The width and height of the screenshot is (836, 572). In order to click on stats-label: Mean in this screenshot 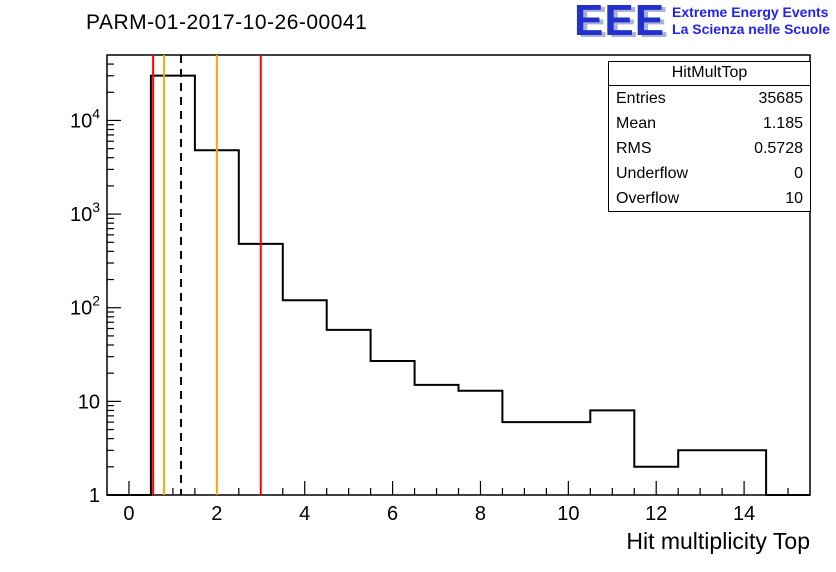, I will do `click(636, 123)`.